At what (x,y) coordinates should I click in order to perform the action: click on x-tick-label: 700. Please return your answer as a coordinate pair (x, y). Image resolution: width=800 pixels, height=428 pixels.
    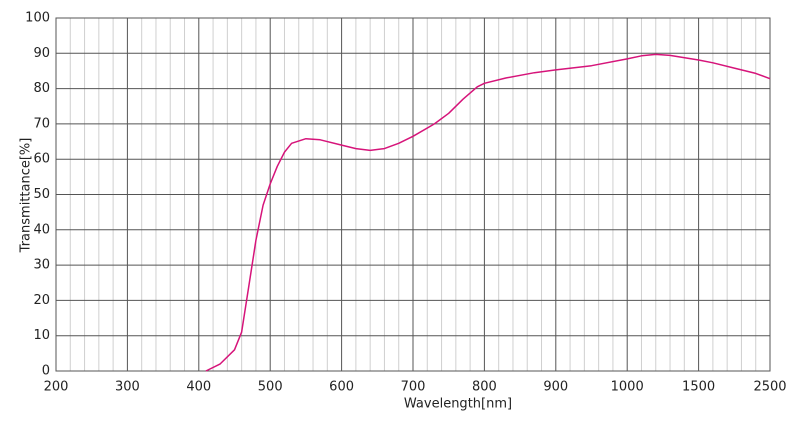
    Looking at the image, I should click on (413, 387).